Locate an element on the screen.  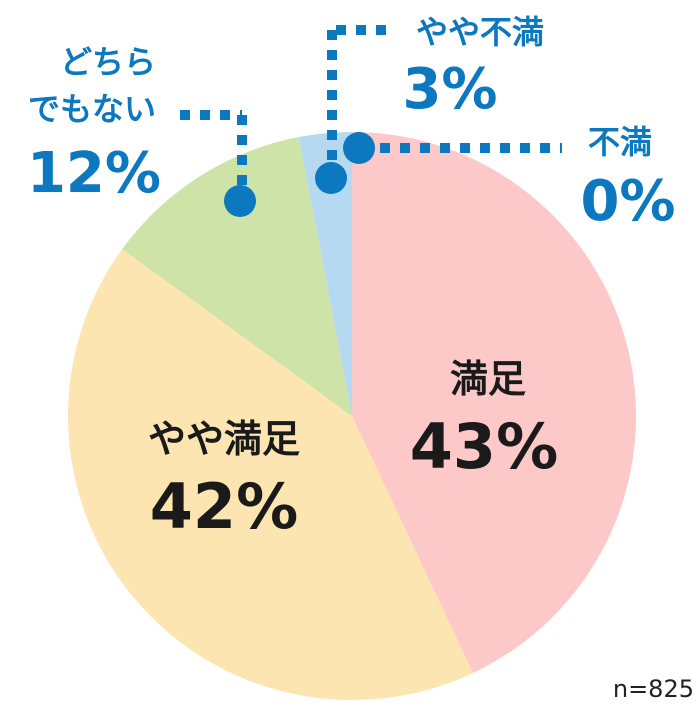
label-manzoku: 満足 is located at coordinates (488, 379).